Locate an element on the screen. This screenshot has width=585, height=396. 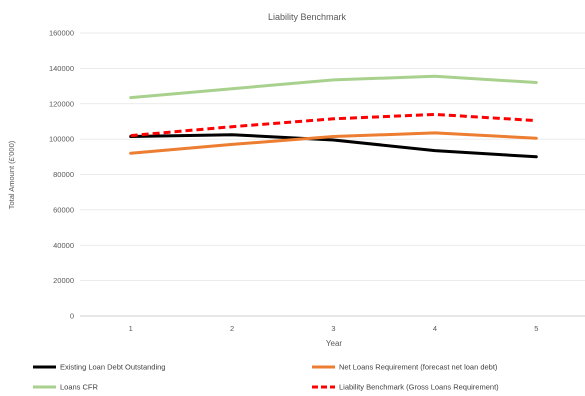
legend-label: Existing Loan Debt Outstanding is located at coordinates (112, 367).